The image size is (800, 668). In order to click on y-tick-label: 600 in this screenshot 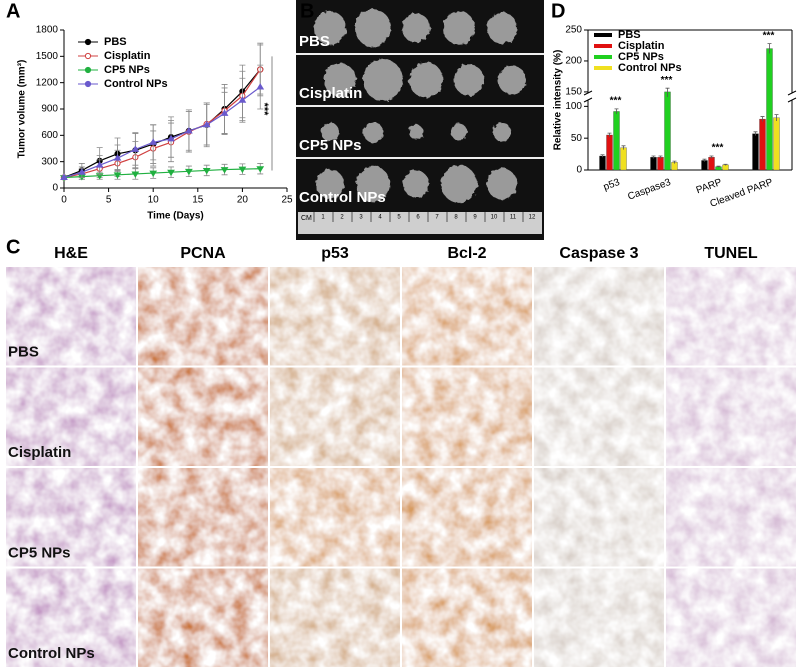, I will do `click(49, 135)`.